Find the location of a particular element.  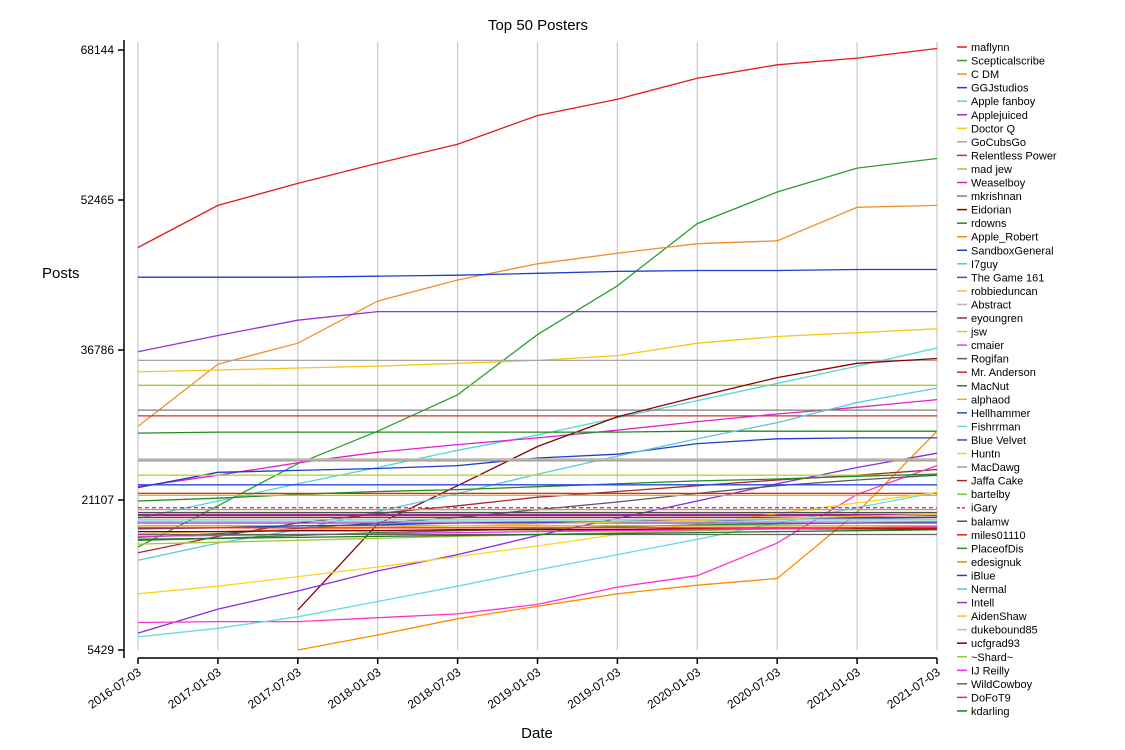

legend-label: Abstract is located at coordinates (991, 305).